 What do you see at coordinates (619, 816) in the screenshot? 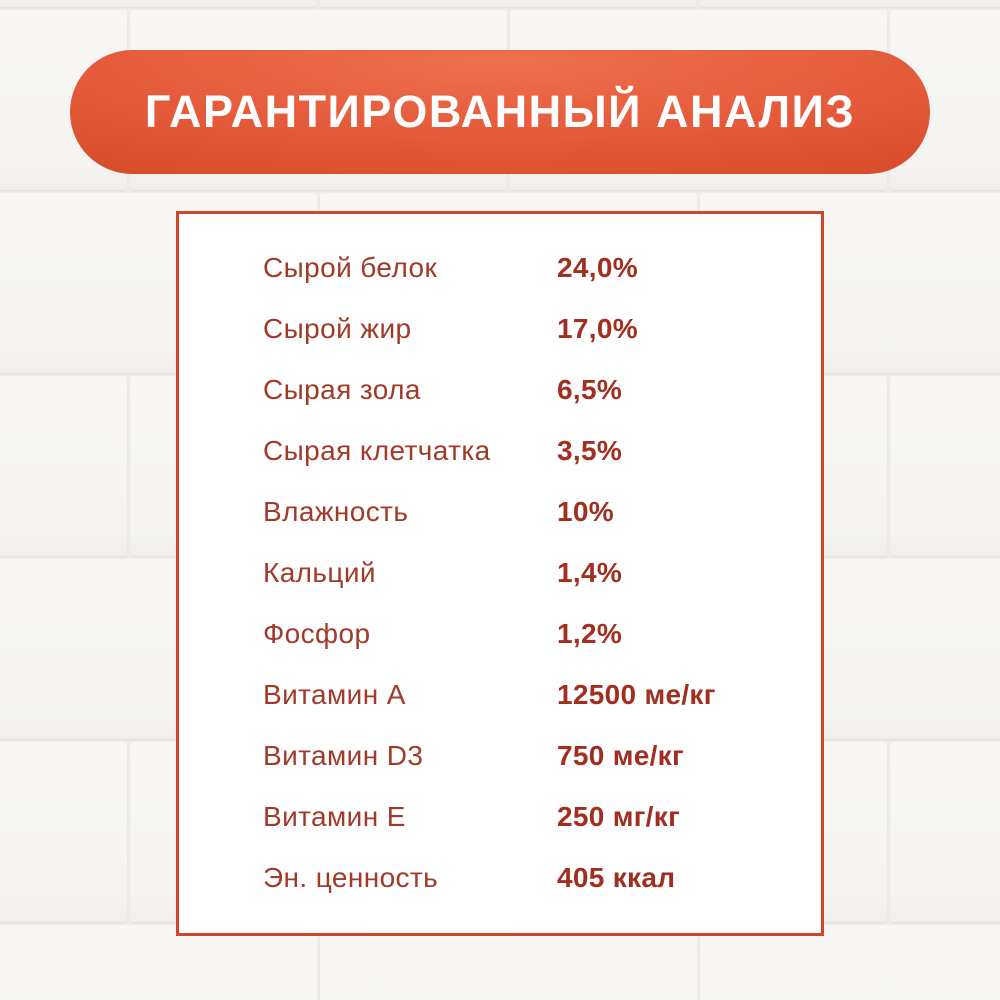
I see `nutrient-value: 250 мг/кг` at bounding box center [619, 816].